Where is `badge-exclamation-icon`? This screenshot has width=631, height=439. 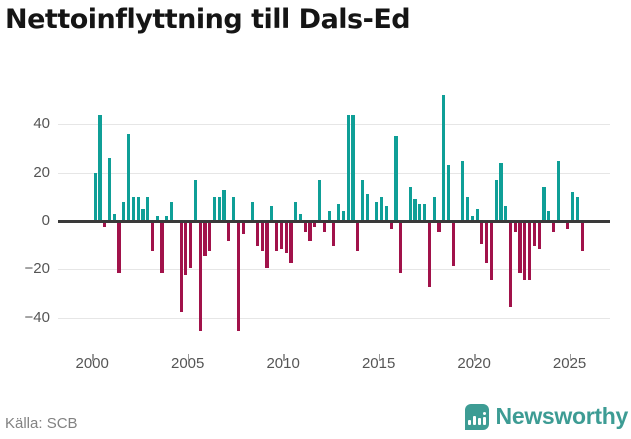 badge-exclamation-icon is located at coordinates (484, 418).